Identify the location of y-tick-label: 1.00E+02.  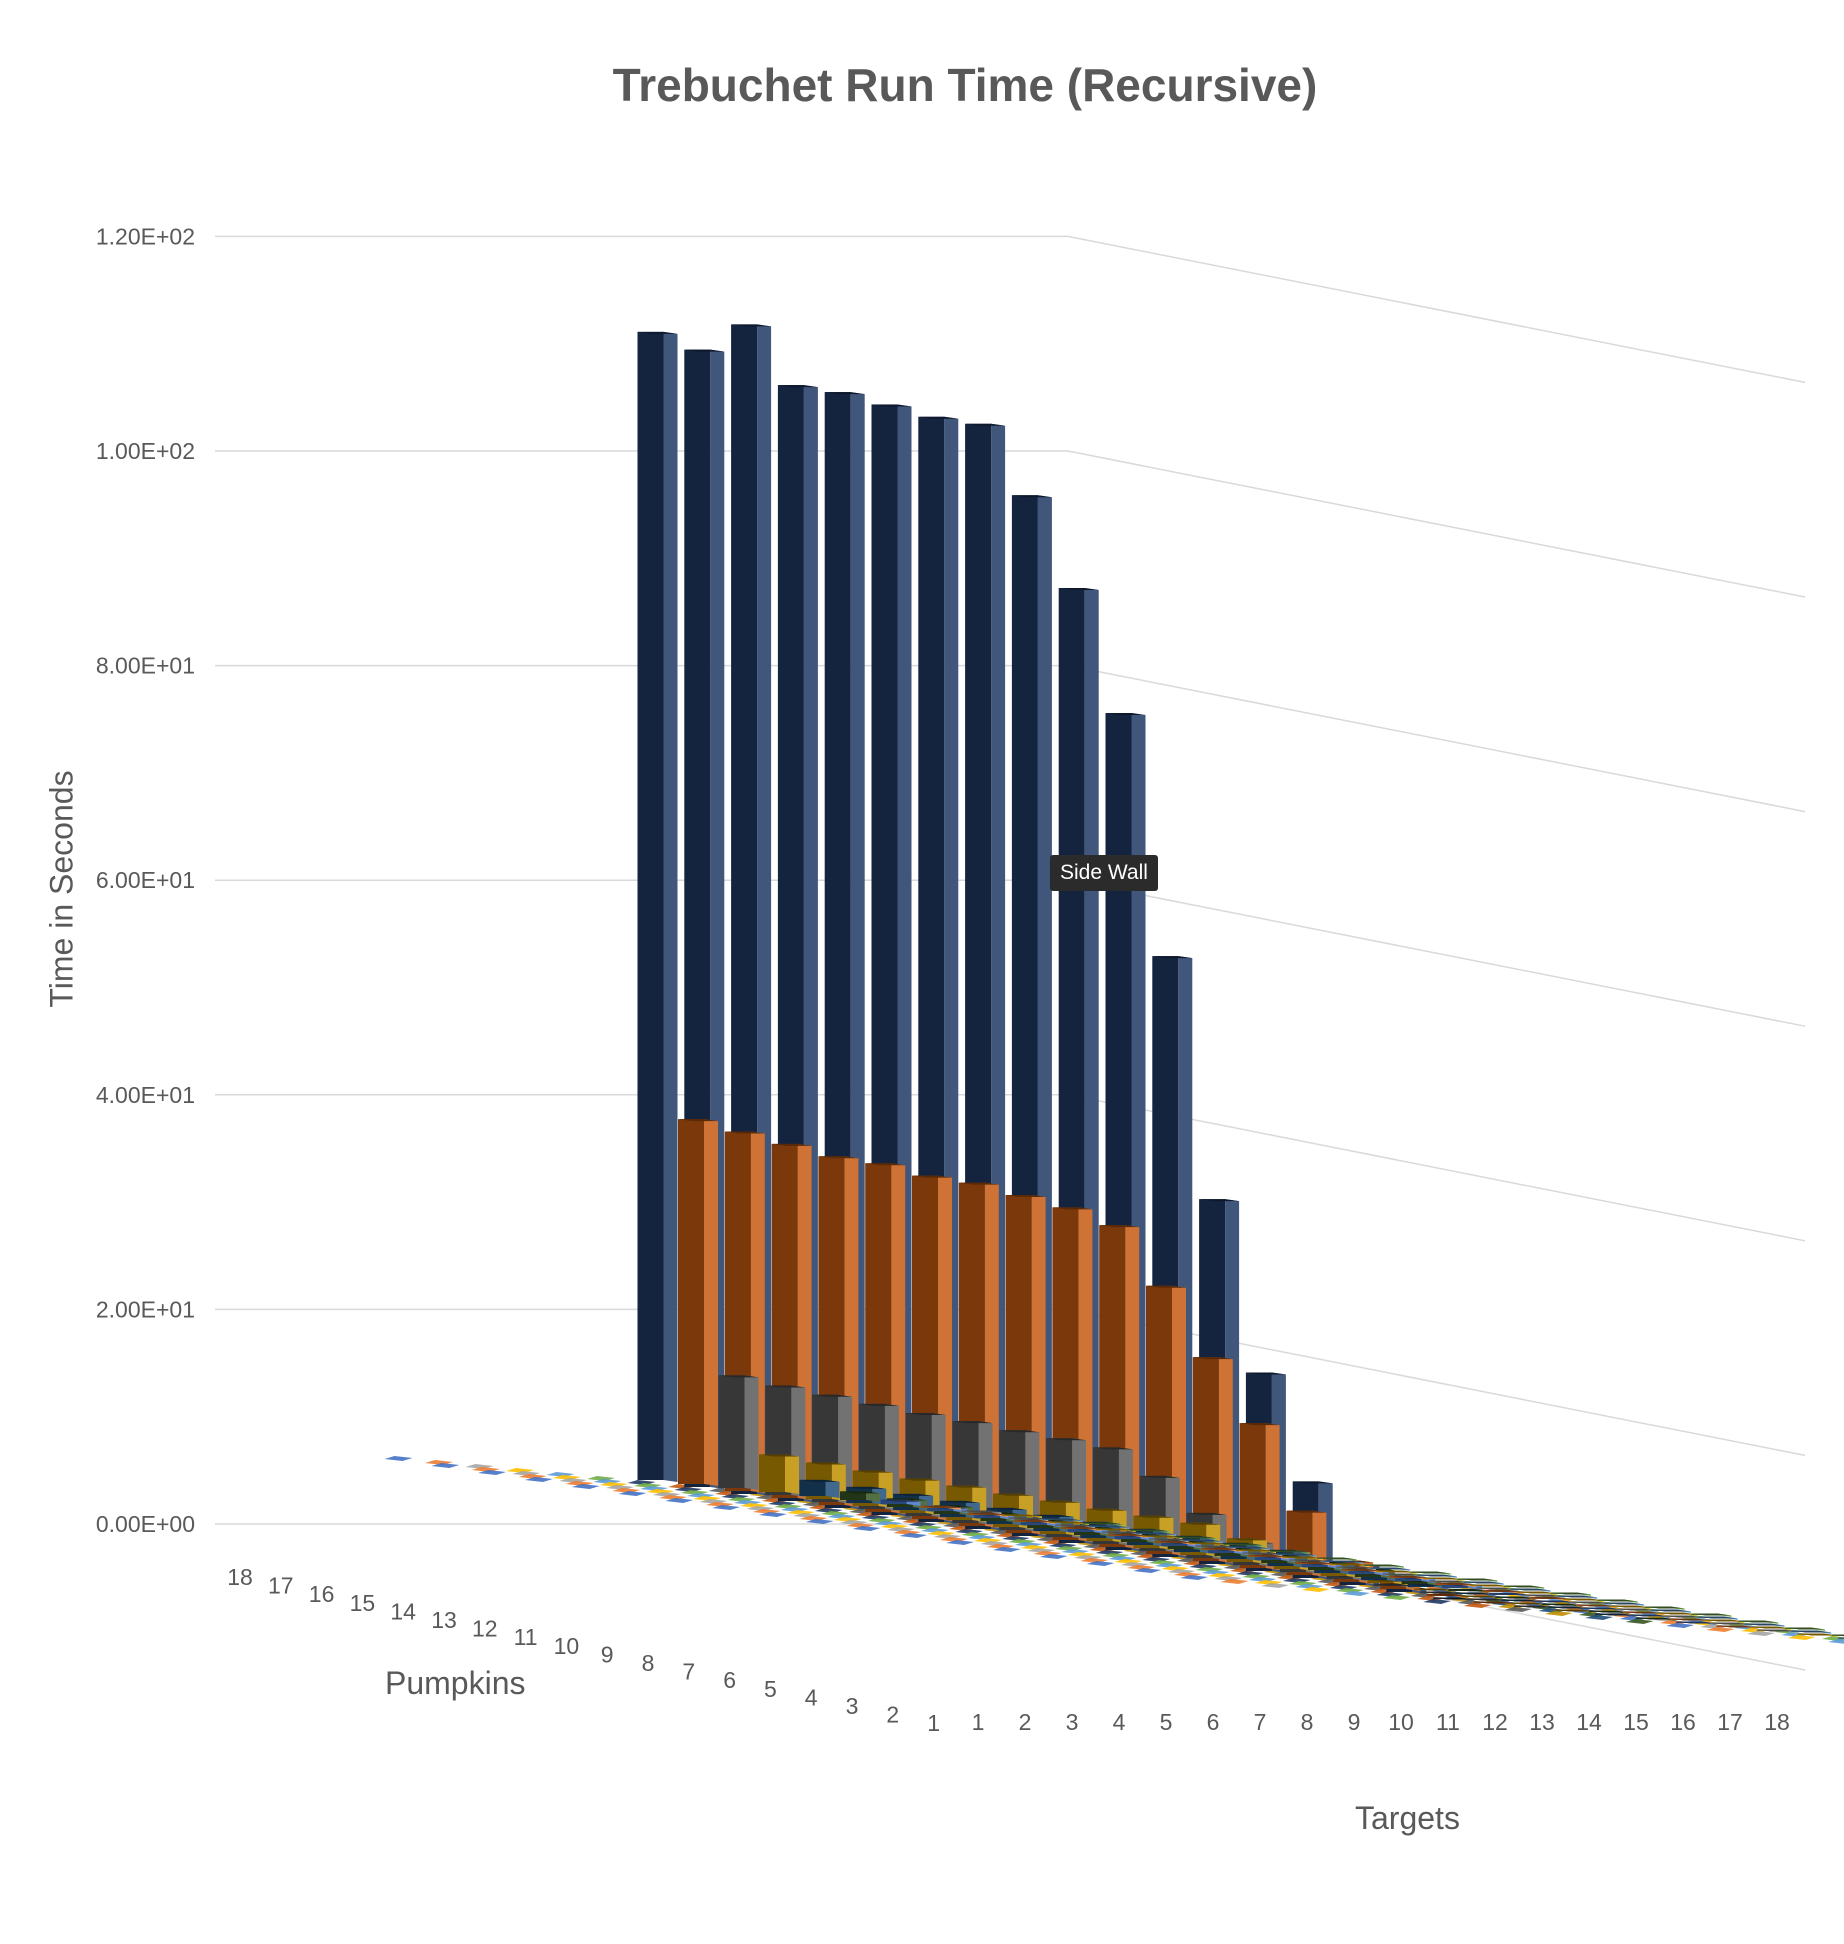
(145, 451).